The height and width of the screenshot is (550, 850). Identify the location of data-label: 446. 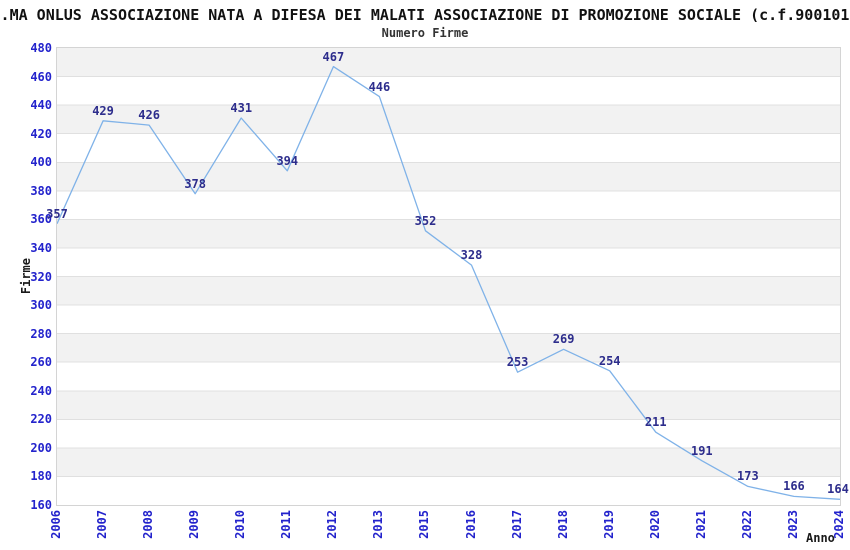
(379, 86).